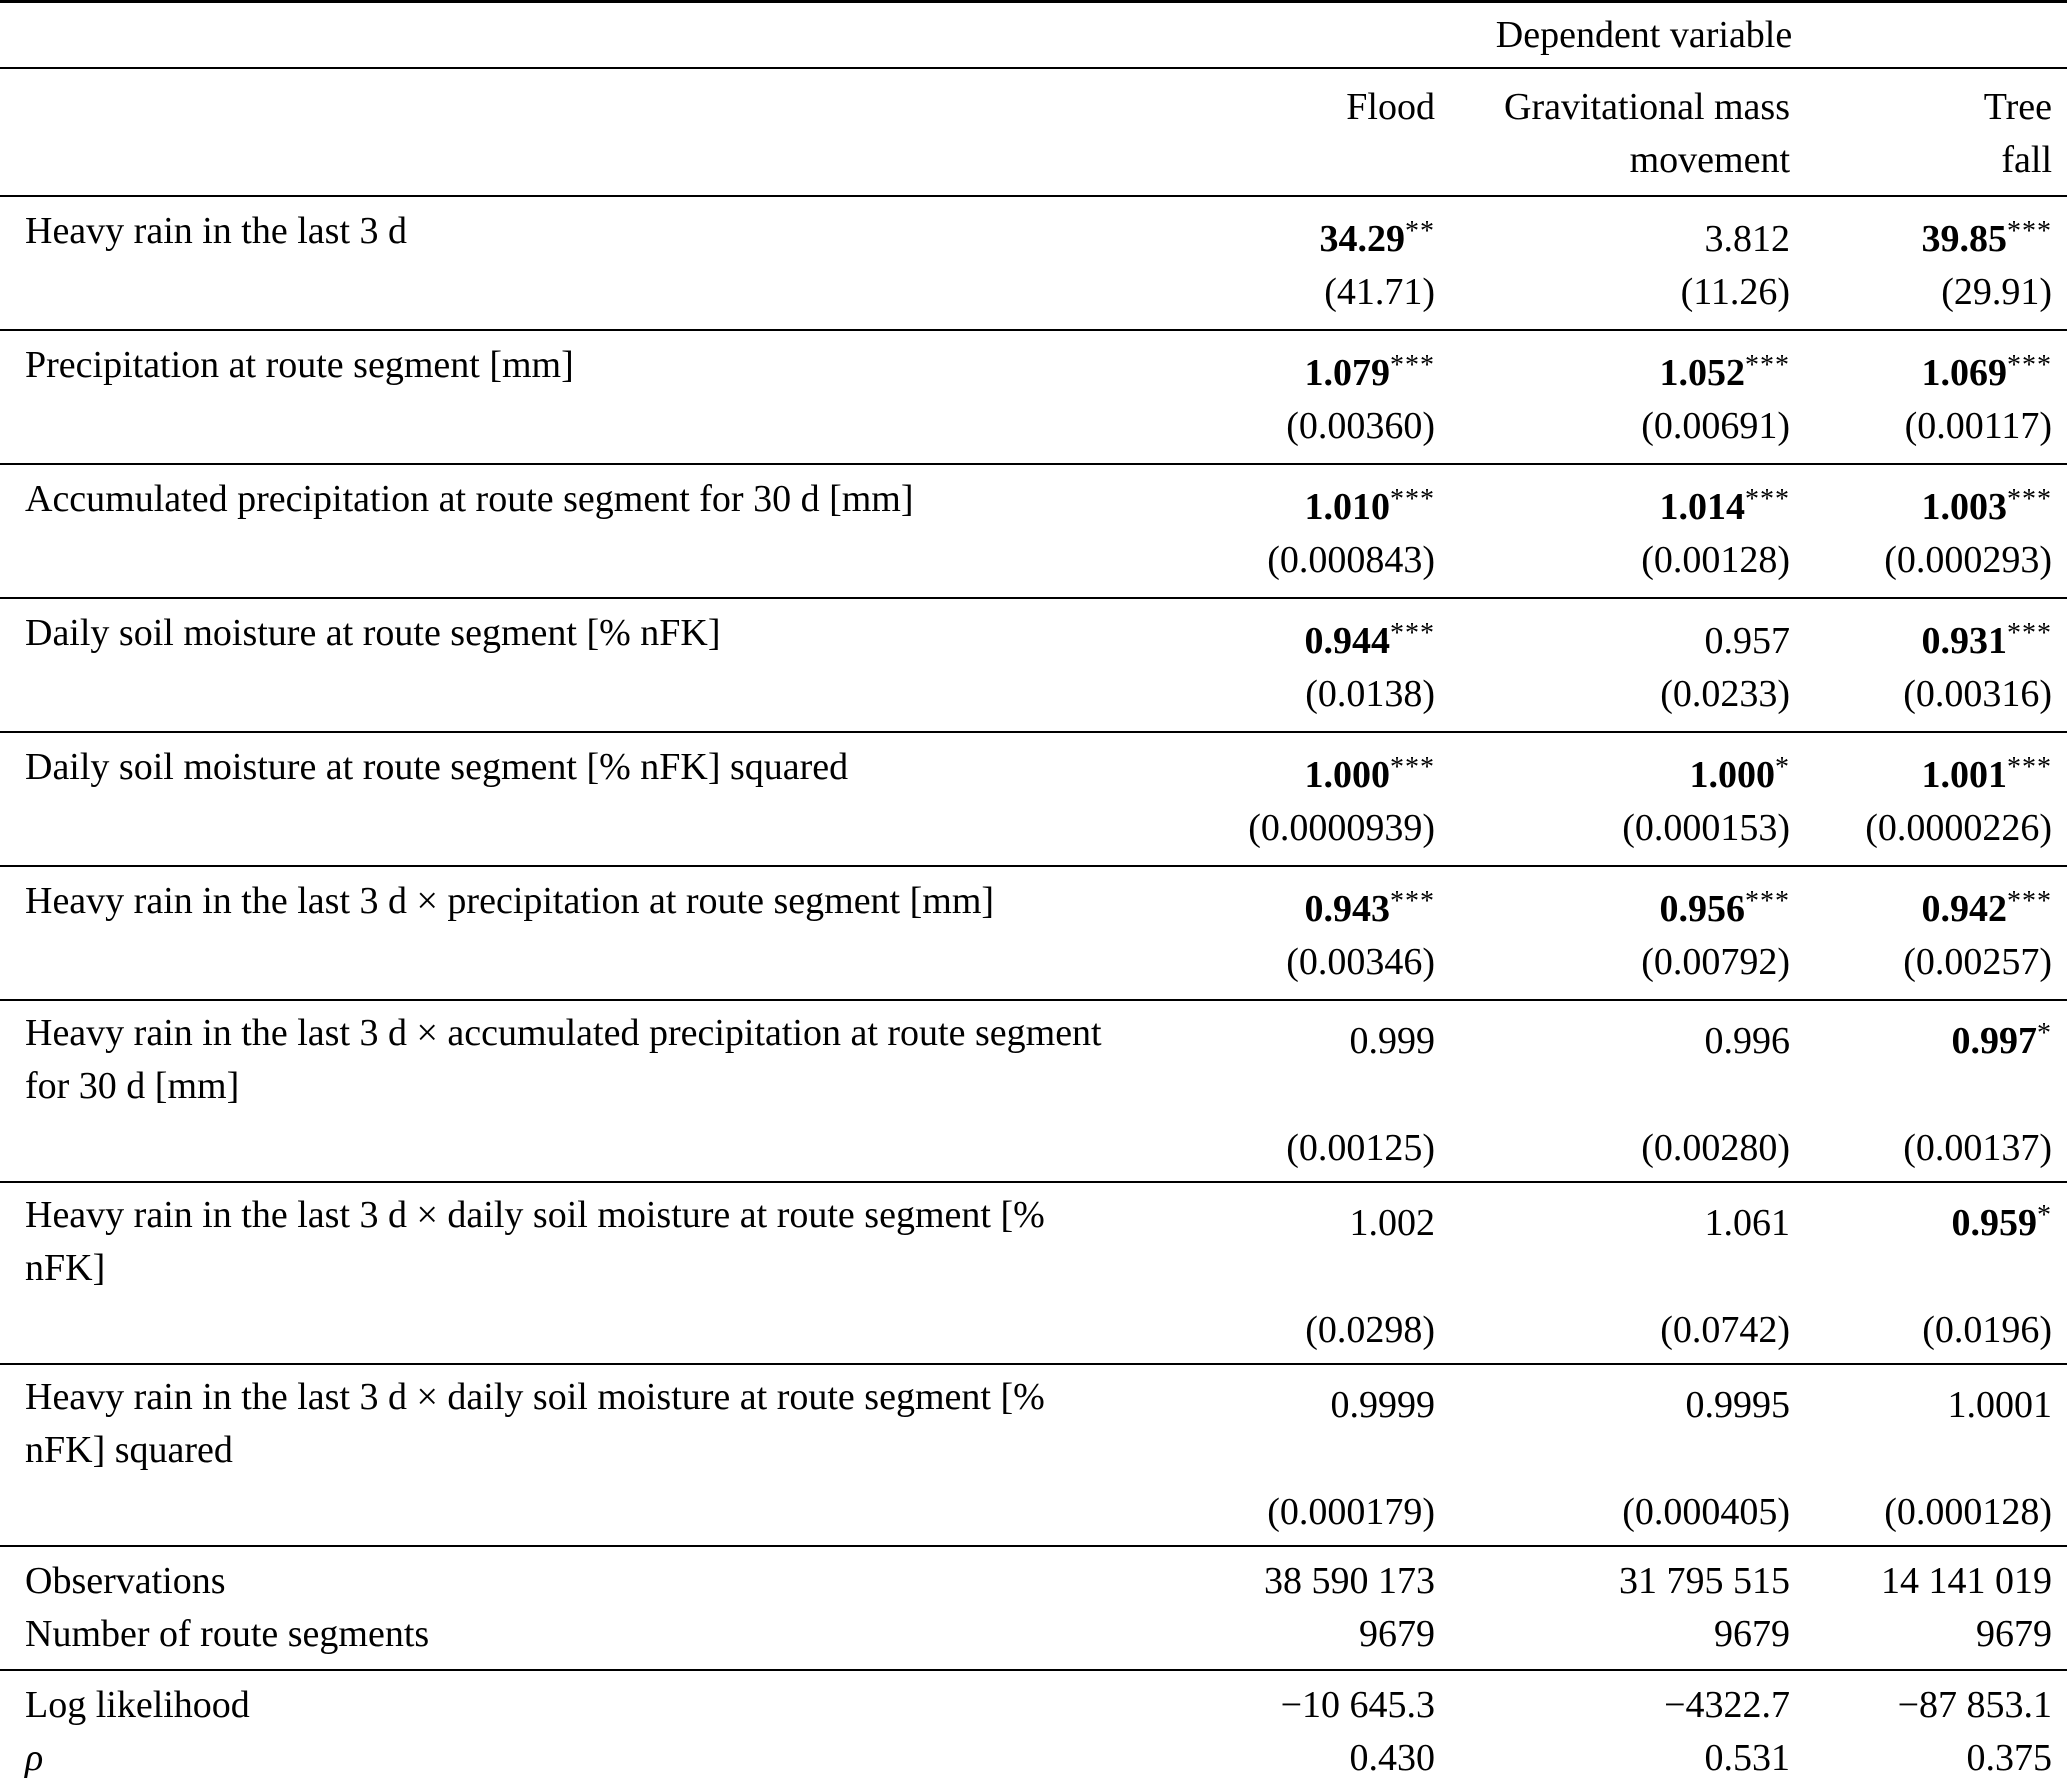 The height and width of the screenshot is (1791, 2067). I want to click on log-likelihood-value: −4322.7, so click(1727, 1705).